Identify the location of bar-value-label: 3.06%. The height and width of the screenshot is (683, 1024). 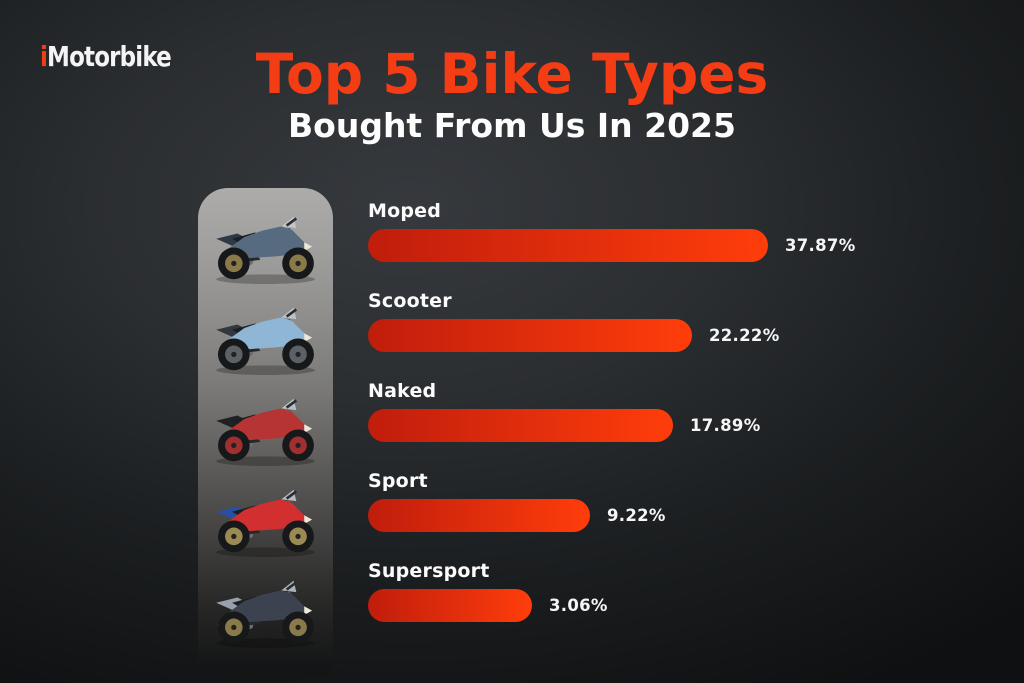
(578, 605).